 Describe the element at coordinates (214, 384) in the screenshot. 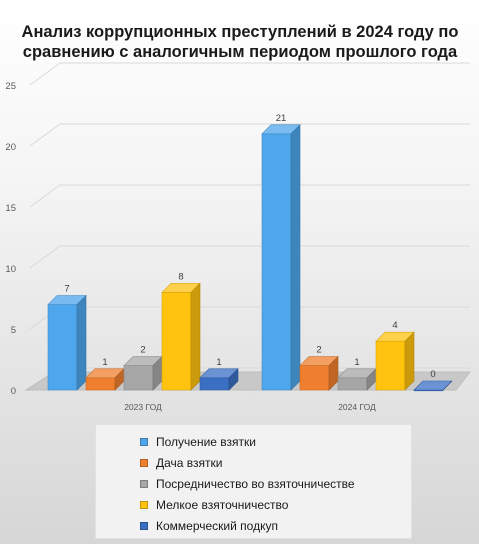

I see `bar-front-Коммерческий подкуп` at that location.